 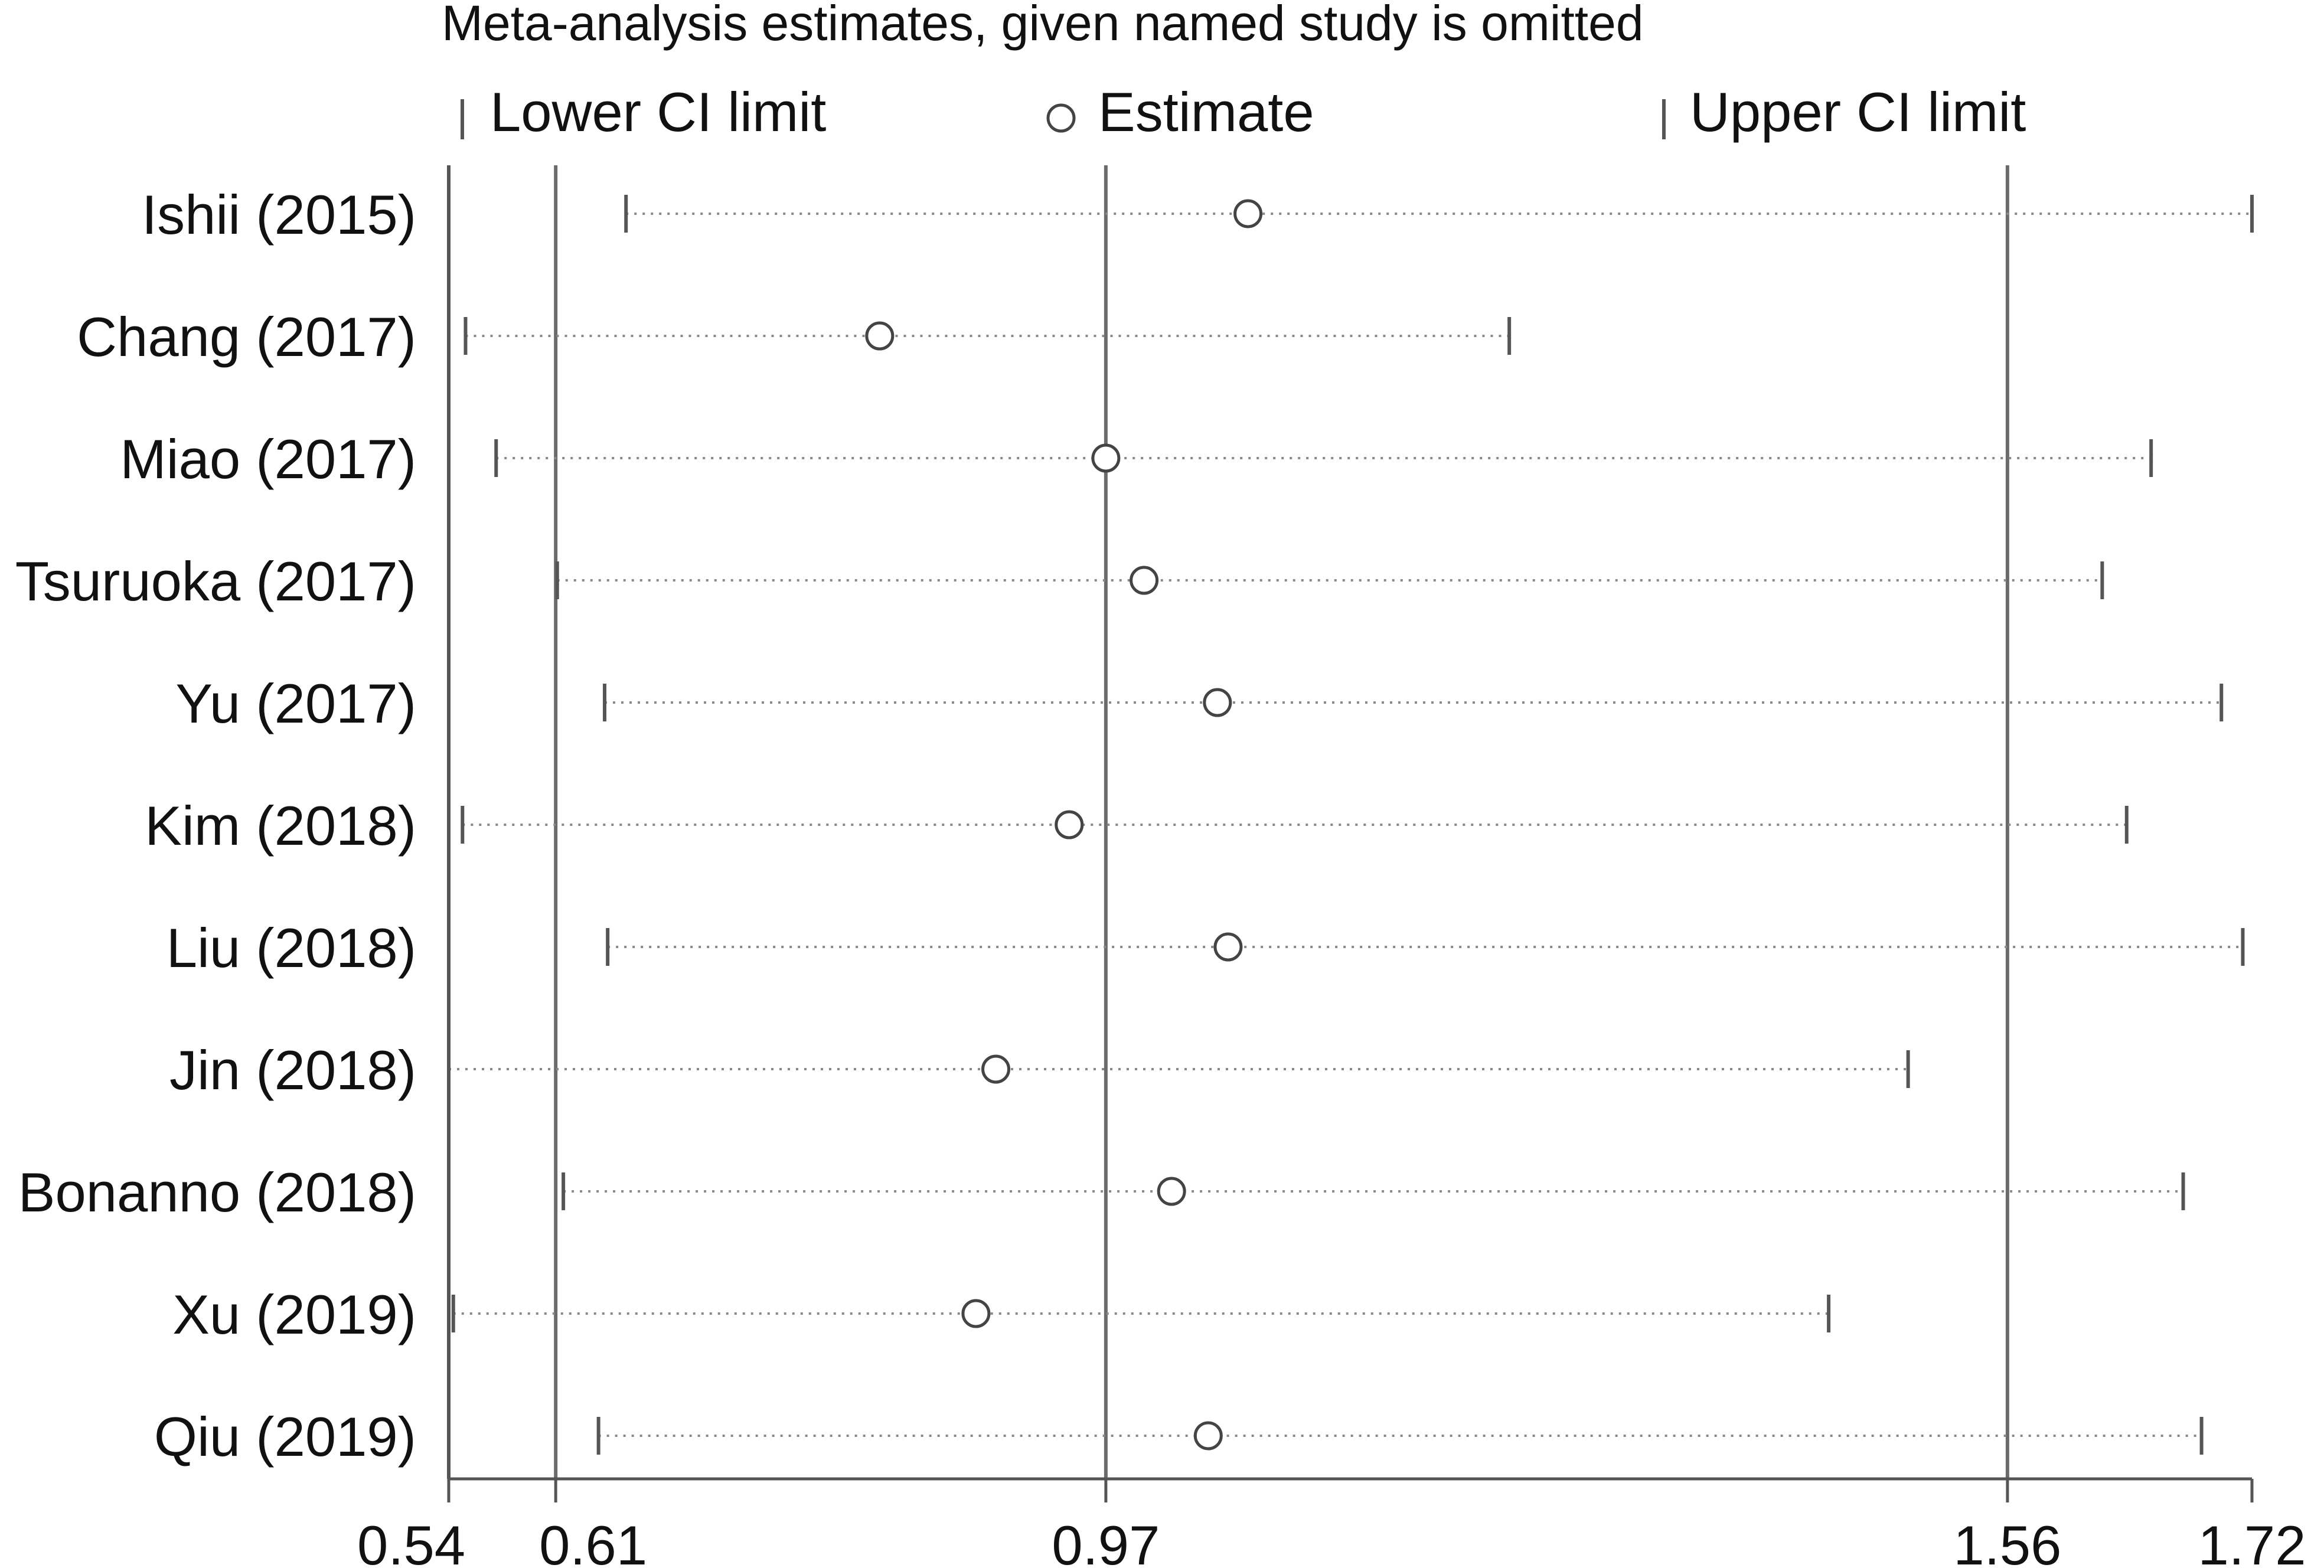 I want to click on x-tick-label-0: 0.54, so click(x=411, y=1541).